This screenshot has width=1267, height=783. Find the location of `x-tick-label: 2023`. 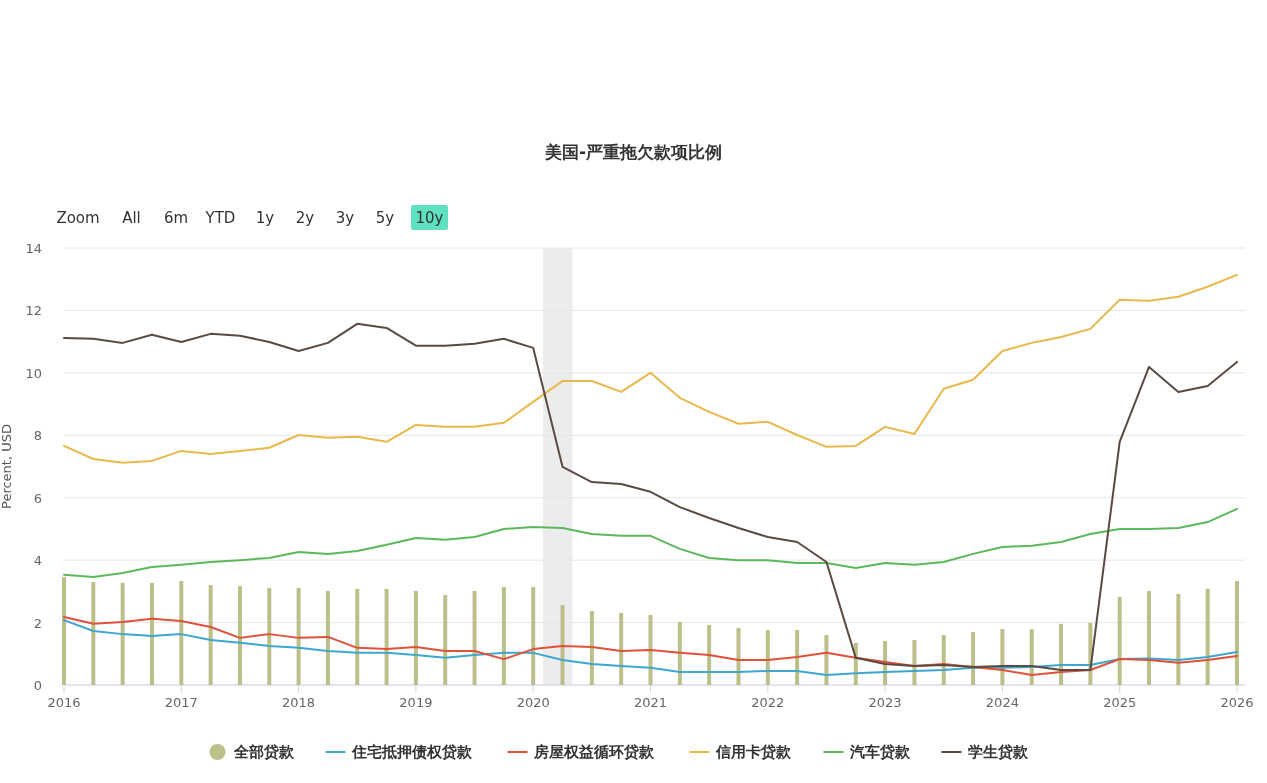

x-tick-label: 2023 is located at coordinates (885, 702).